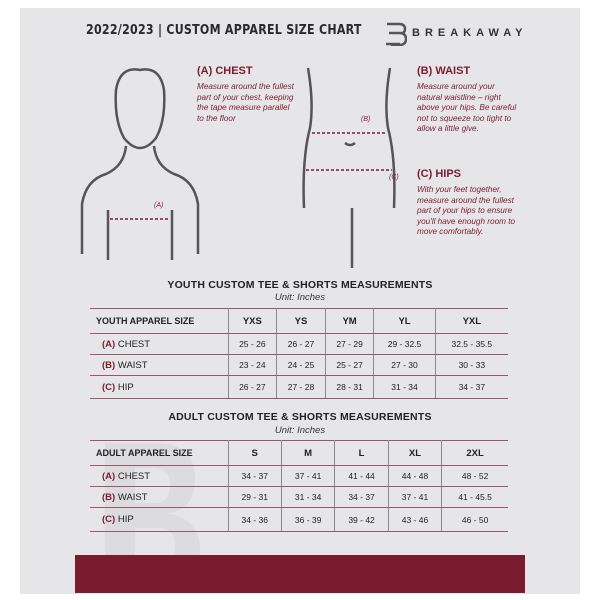 The image size is (600, 600). I want to click on cell: 29 - 32.5, so click(404, 344).